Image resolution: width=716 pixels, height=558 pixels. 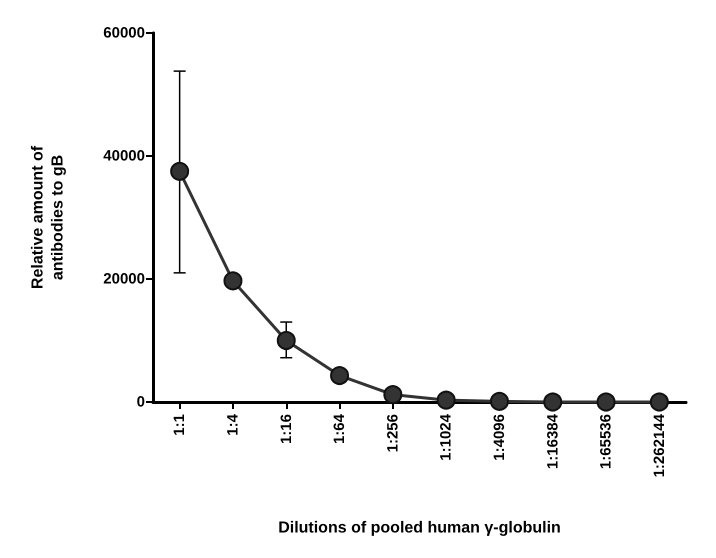 I want to click on x-tick-label: 1:4, so click(x=233, y=424).